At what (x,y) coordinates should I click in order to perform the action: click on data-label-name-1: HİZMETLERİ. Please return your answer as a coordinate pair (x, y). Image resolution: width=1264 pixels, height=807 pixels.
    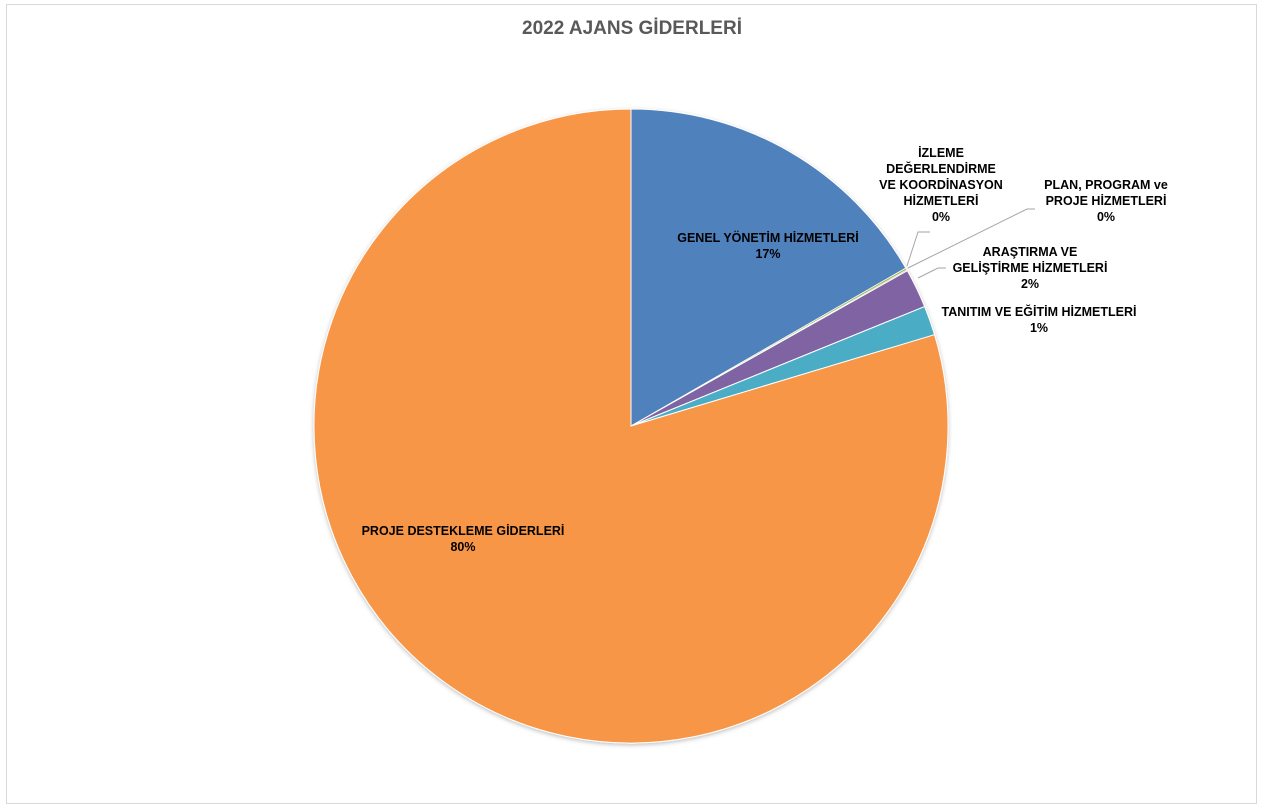
    Looking at the image, I should click on (941, 200).